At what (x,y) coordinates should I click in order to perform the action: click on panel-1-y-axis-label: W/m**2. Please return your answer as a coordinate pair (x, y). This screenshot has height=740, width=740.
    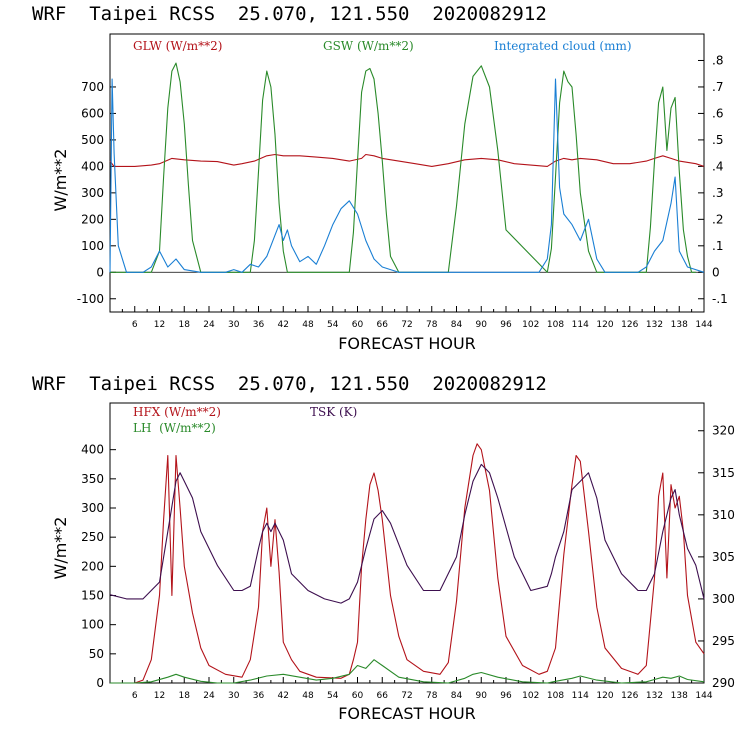
    Looking at the image, I should click on (60, 180).